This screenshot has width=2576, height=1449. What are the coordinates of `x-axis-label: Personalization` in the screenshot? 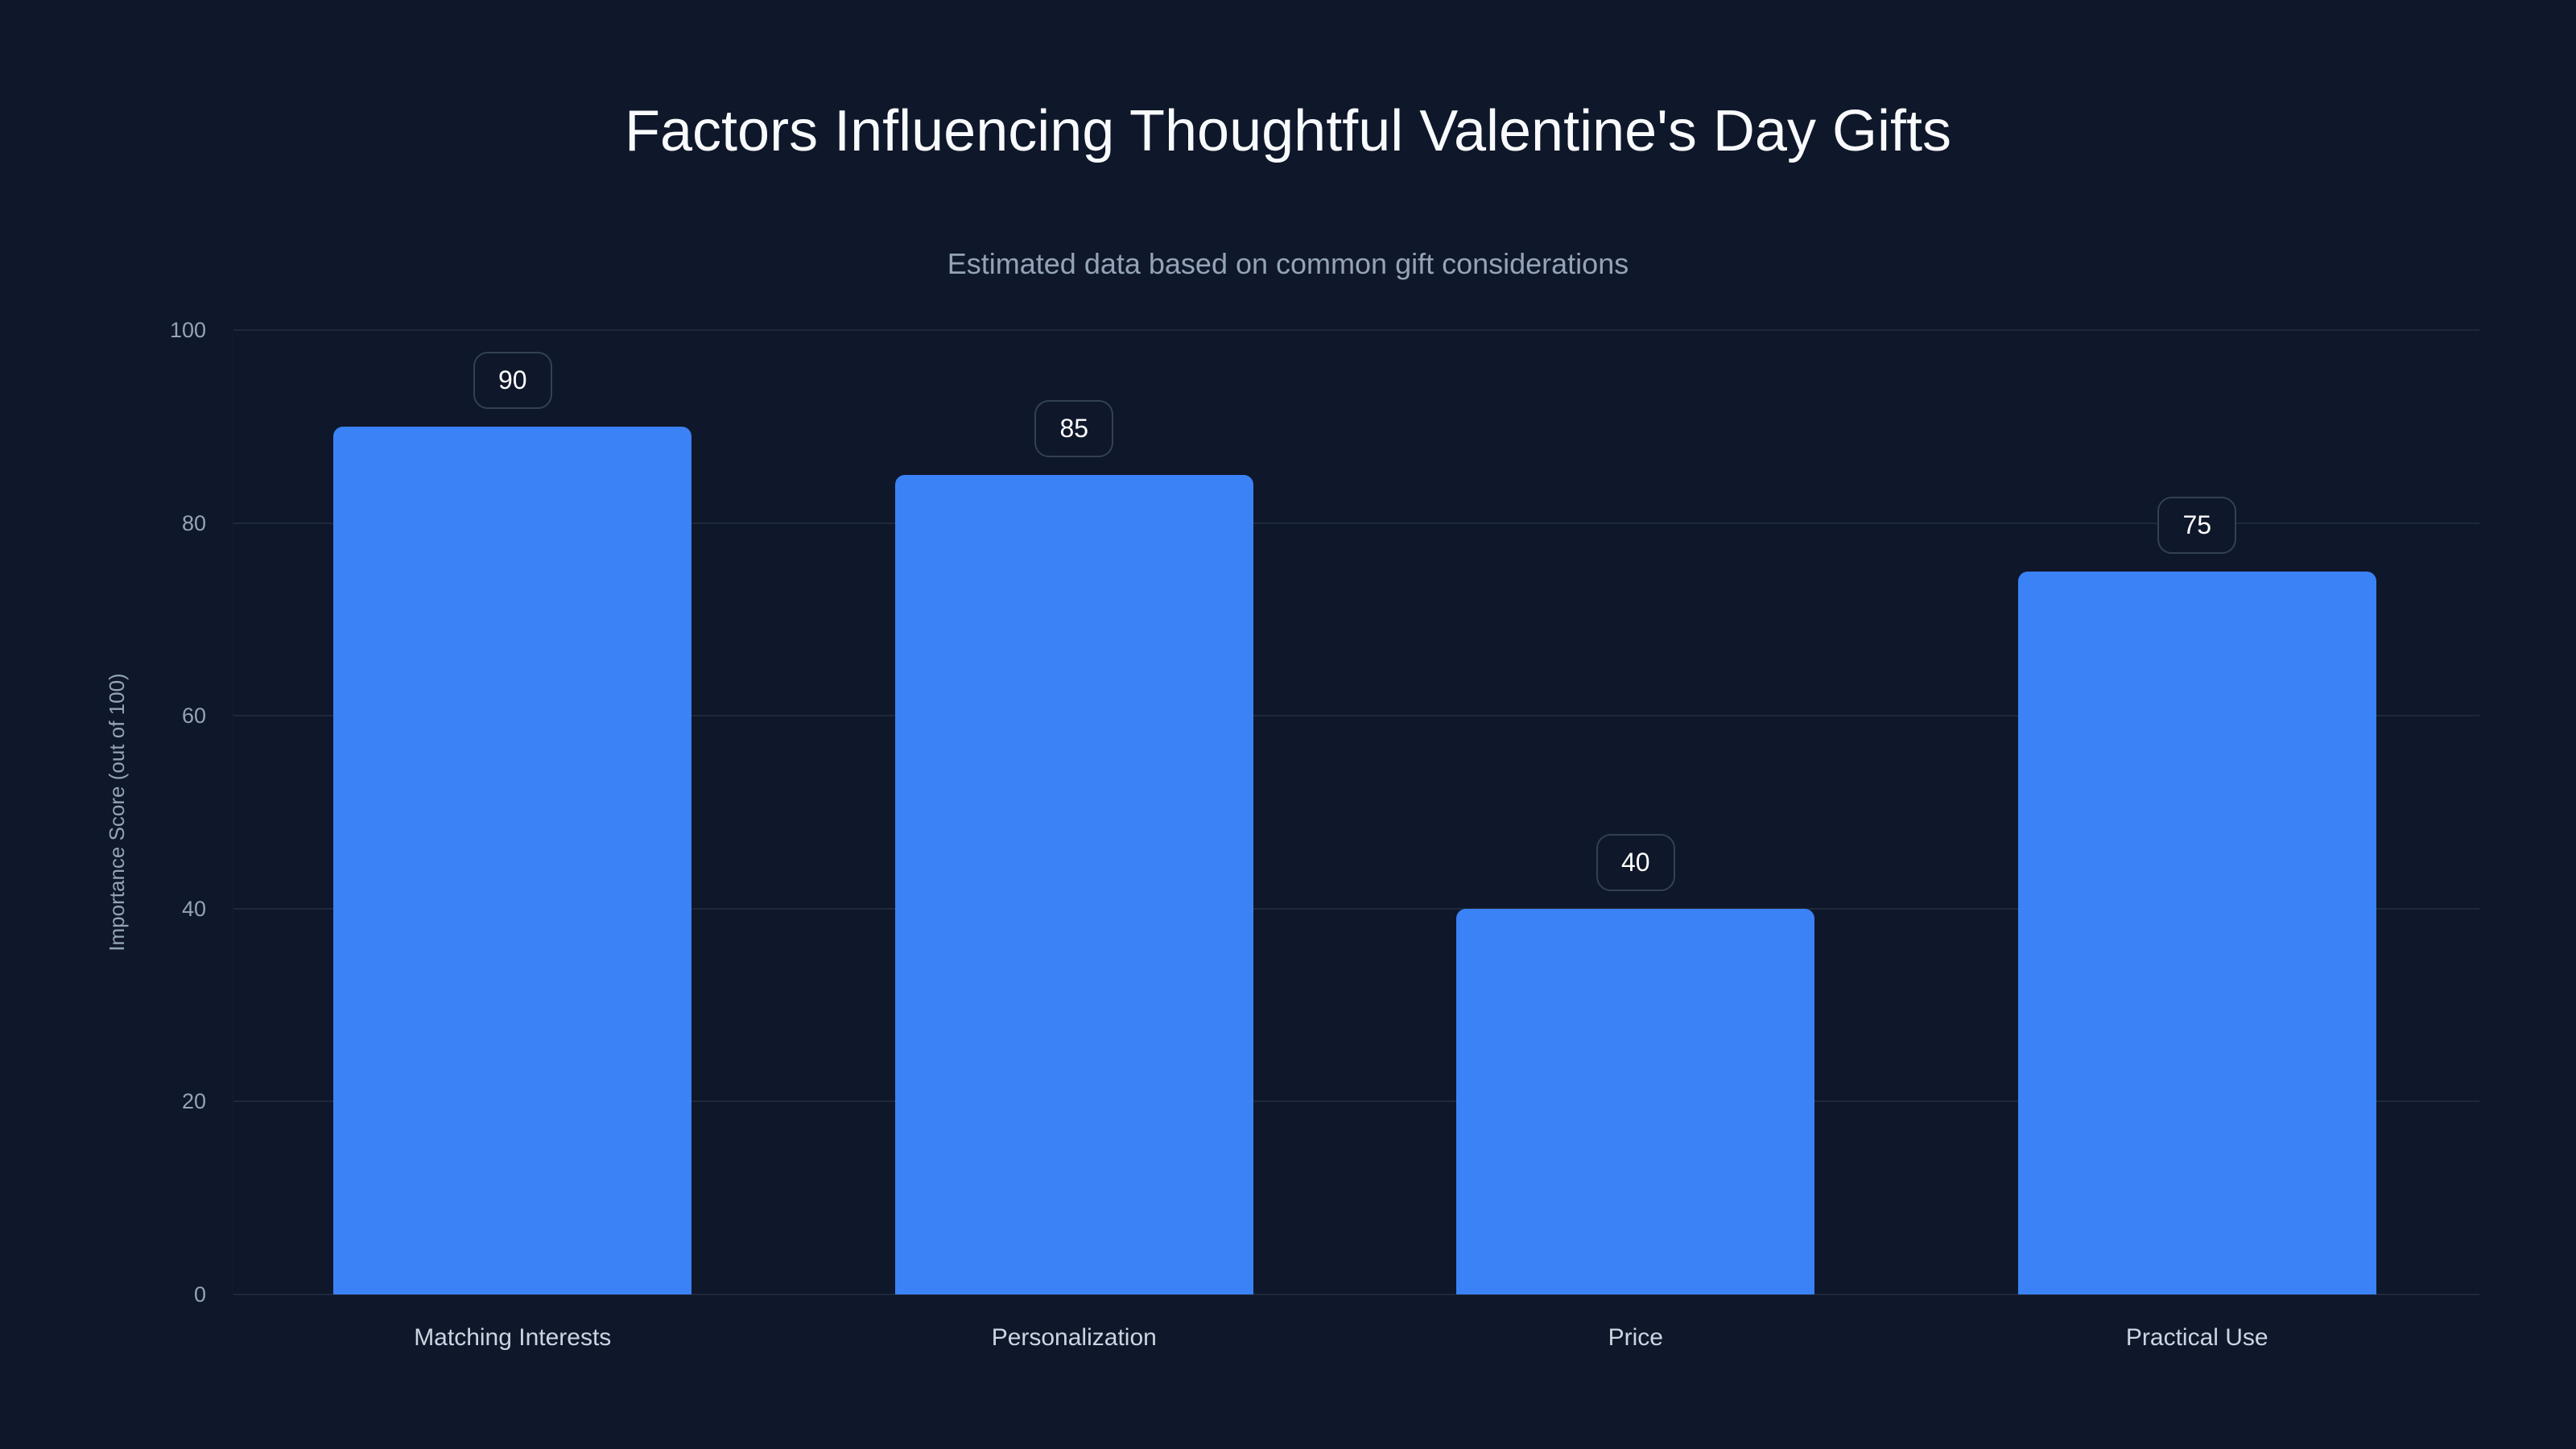 It's located at (1074, 1337).